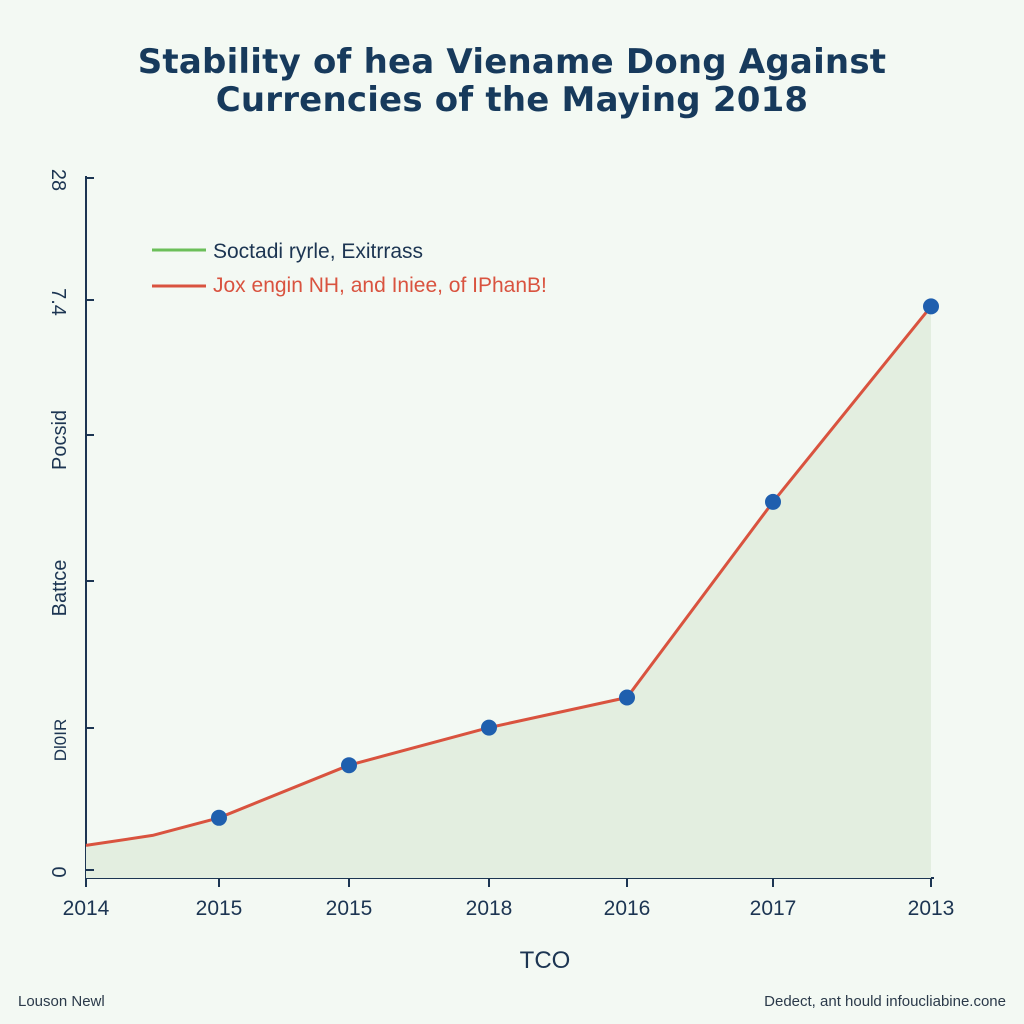 The height and width of the screenshot is (1024, 1024). Describe the element at coordinates (60, 588) in the screenshot. I see `y-axis-label-2: Battce` at that location.